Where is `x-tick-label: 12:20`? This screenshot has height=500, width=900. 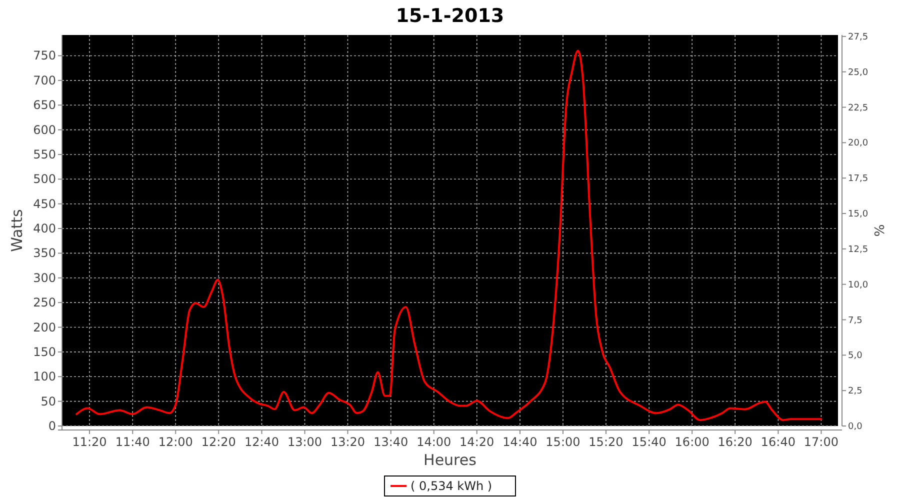 x-tick-label: 12:20 is located at coordinates (218, 442).